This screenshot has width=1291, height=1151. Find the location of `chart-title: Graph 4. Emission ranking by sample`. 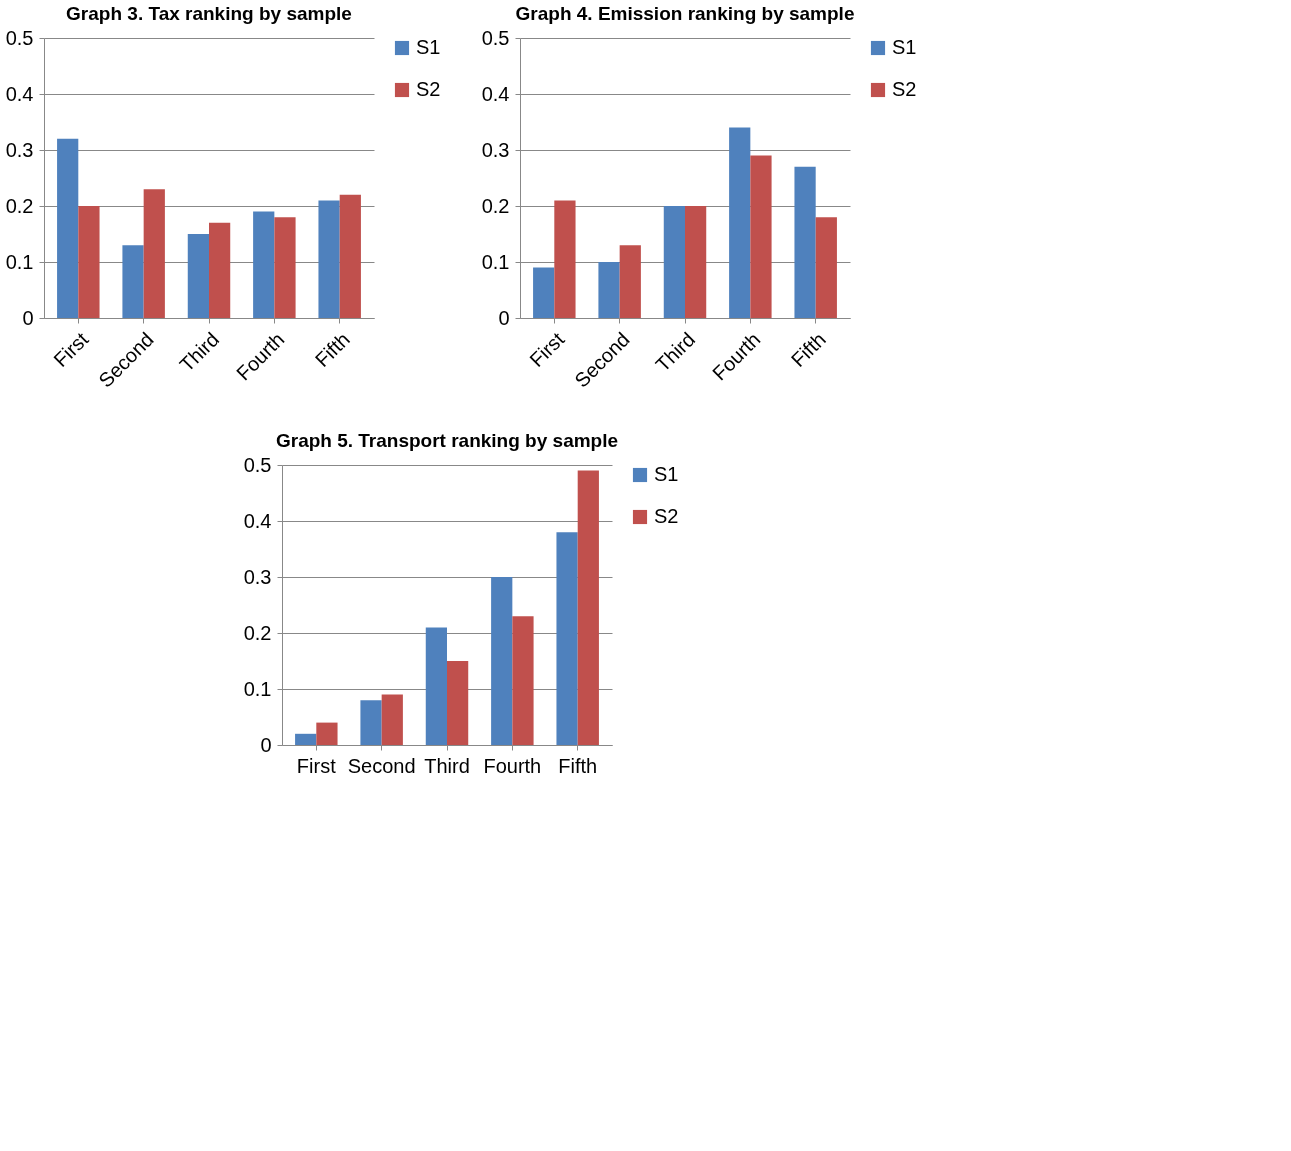

chart-title: Graph 4. Emission ranking by sample is located at coordinates (685, 13).